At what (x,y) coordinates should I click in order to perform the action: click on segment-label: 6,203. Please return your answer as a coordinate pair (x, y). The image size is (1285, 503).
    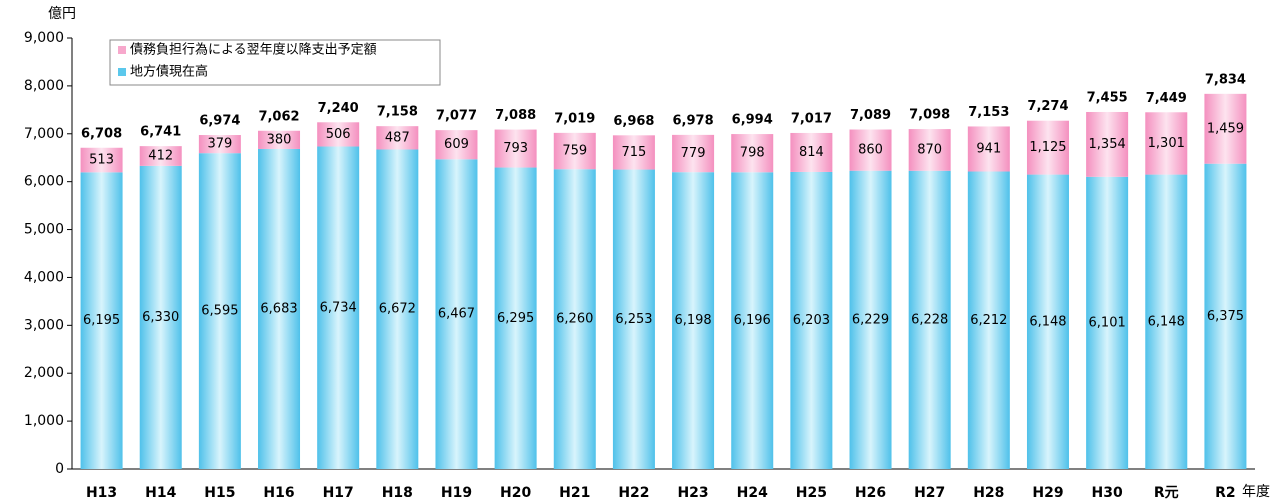
    Looking at the image, I should click on (811, 320).